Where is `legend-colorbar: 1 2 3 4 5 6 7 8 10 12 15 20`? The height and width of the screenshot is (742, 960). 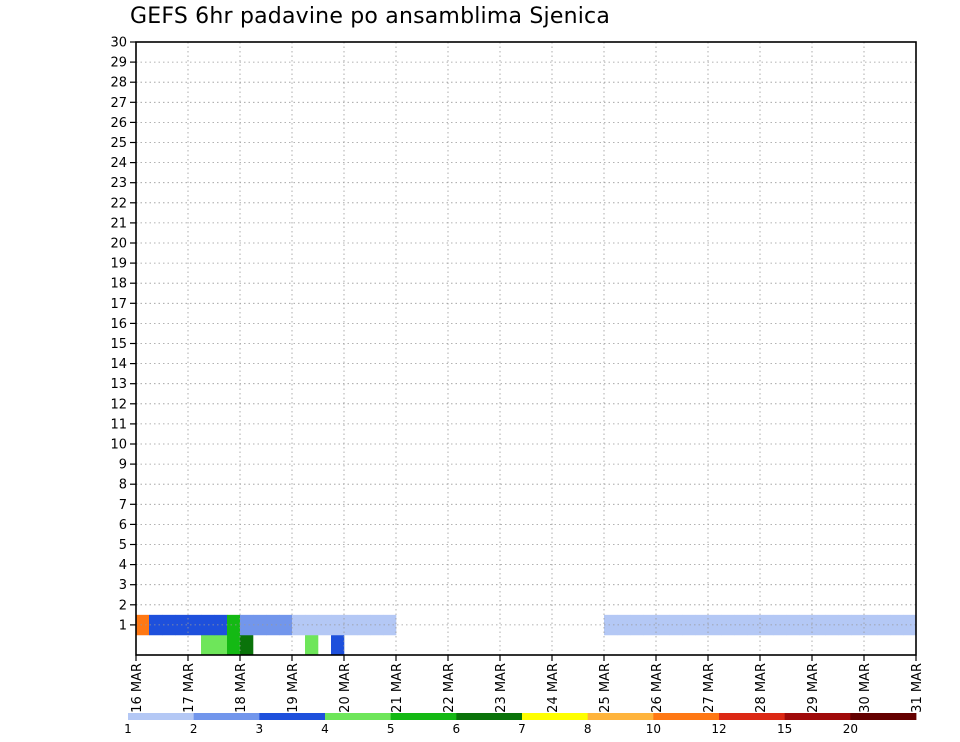 legend-colorbar: 1 2 3 4 5 6 7 8 10 12 15 20 is located at coordinates (520, 724).